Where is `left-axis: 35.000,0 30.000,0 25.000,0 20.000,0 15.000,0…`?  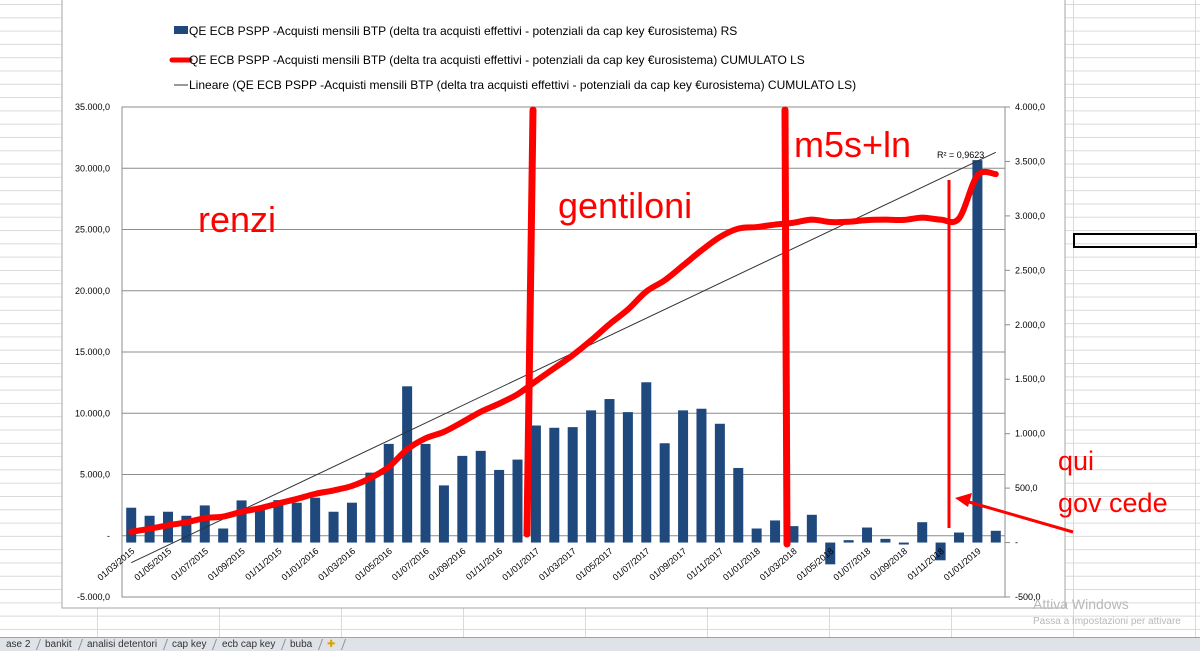 left-axis: 35.000,0 30.000,0 25.000,0 20.000,0 15.000,0… is located at coordinates (92, 352).